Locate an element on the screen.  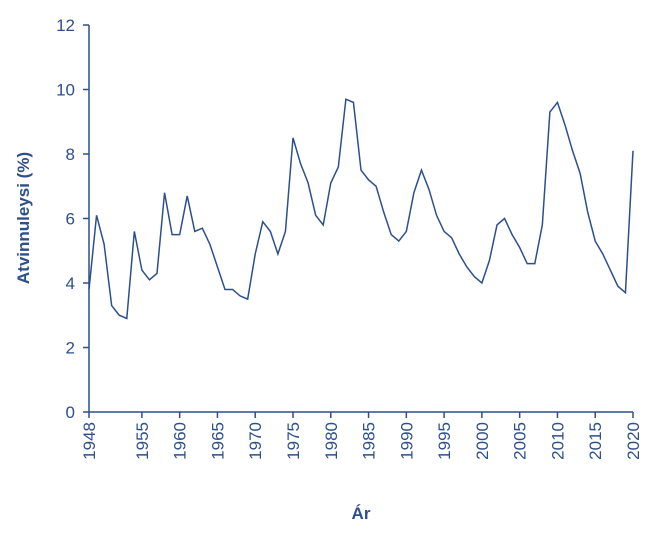
x-tick-label: 1970 is located at coordinates (255, 441).